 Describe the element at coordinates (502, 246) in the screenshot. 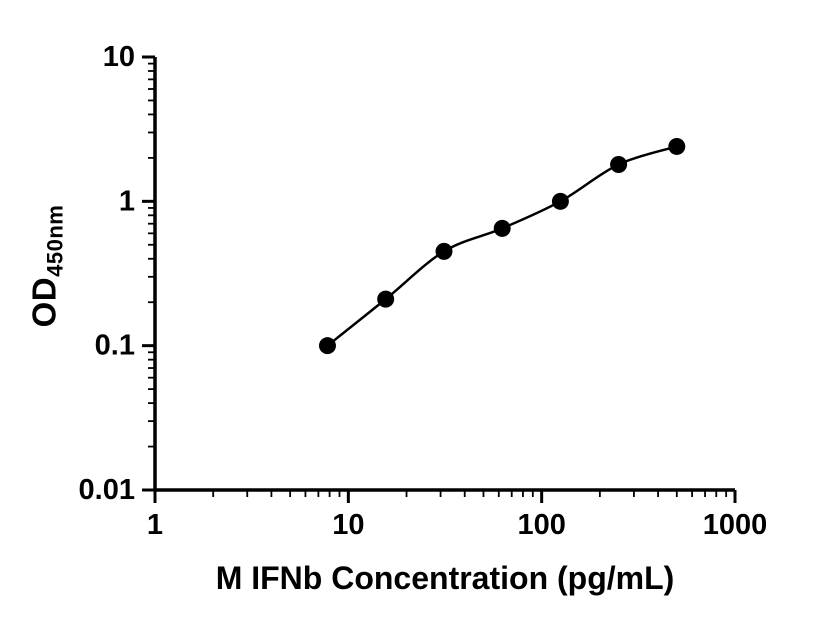

I see `fit-curve` at that location.